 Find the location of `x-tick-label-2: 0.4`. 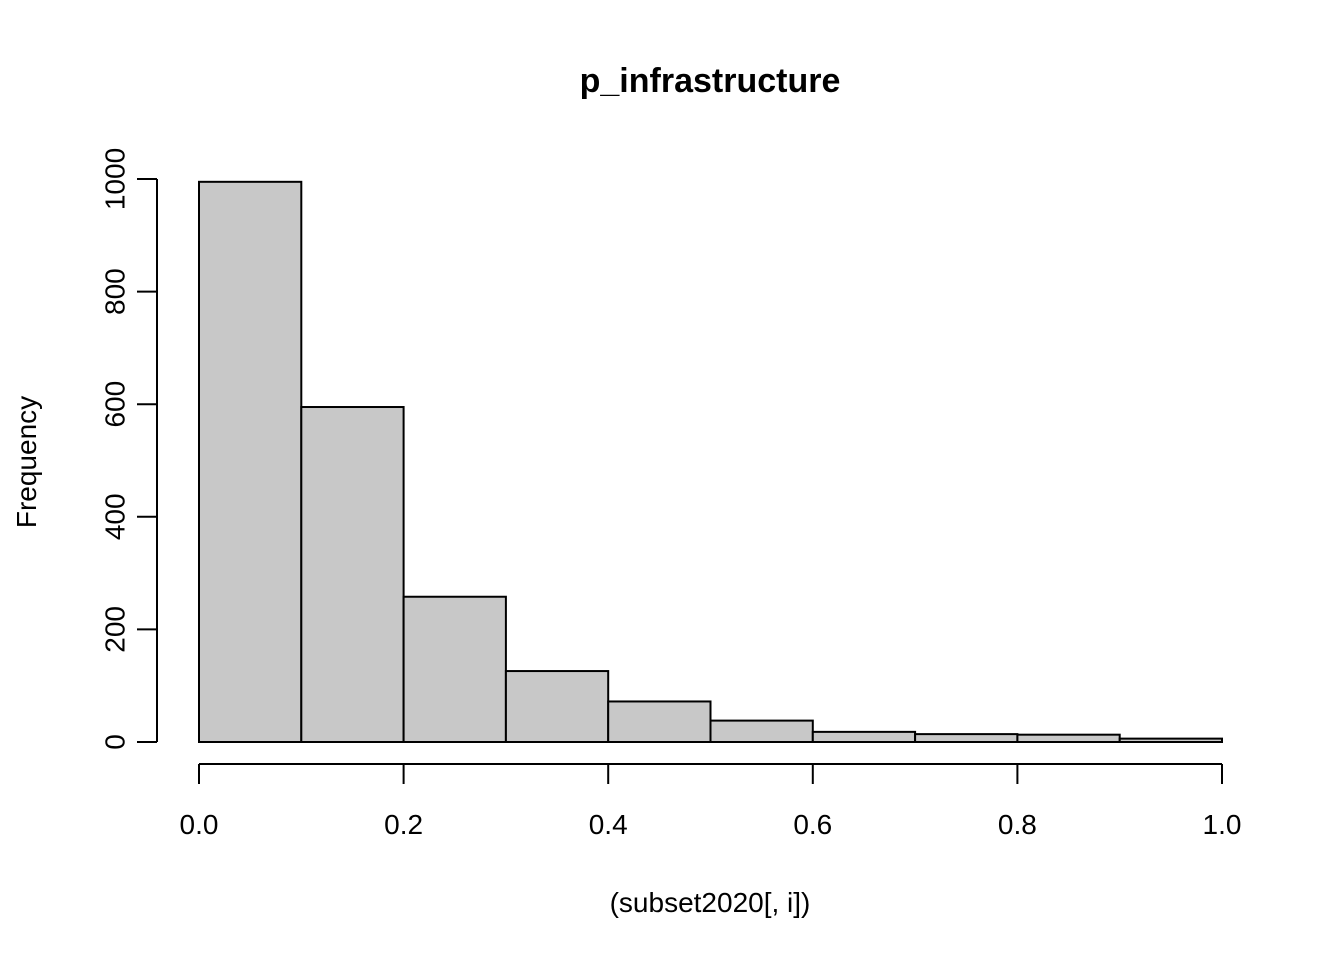

x-tick-label-2: 0.4 is located at coordinates (608, 824).